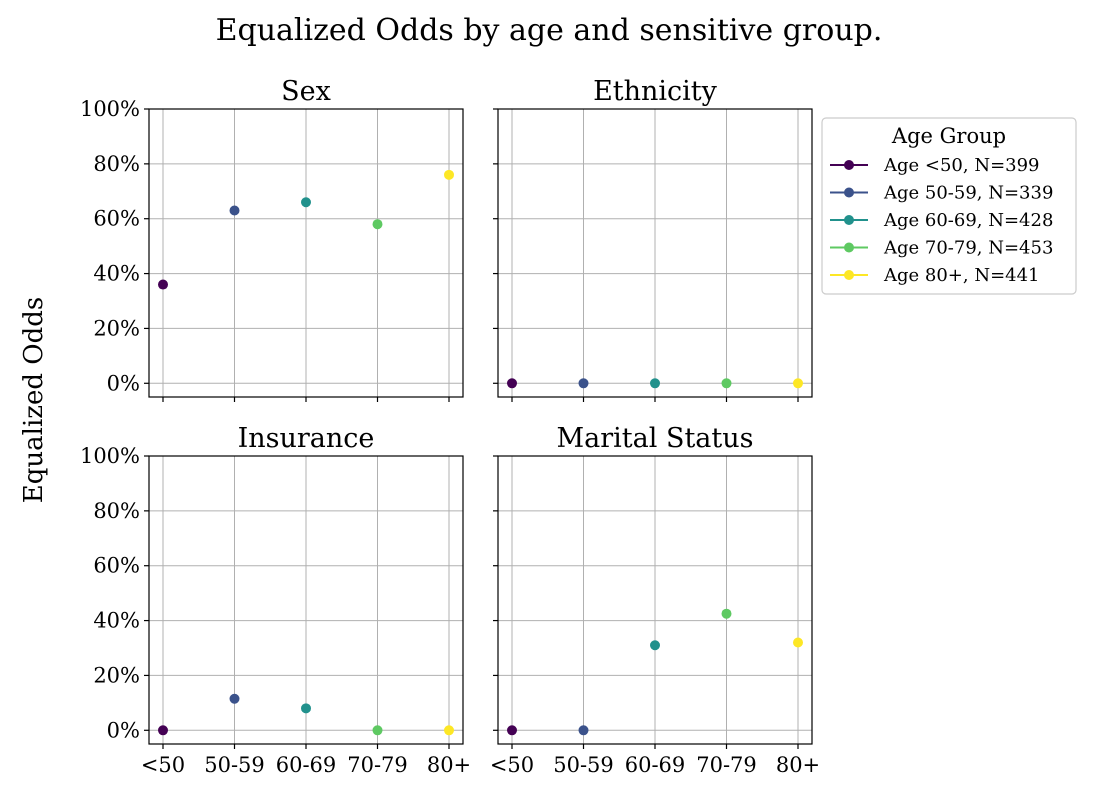 The height and width of the screenshot is (800, 1100). Describe the element at coordinates (34, 400) in the screenshot. I see `y-axis-label: Equalized Odds` at that location.